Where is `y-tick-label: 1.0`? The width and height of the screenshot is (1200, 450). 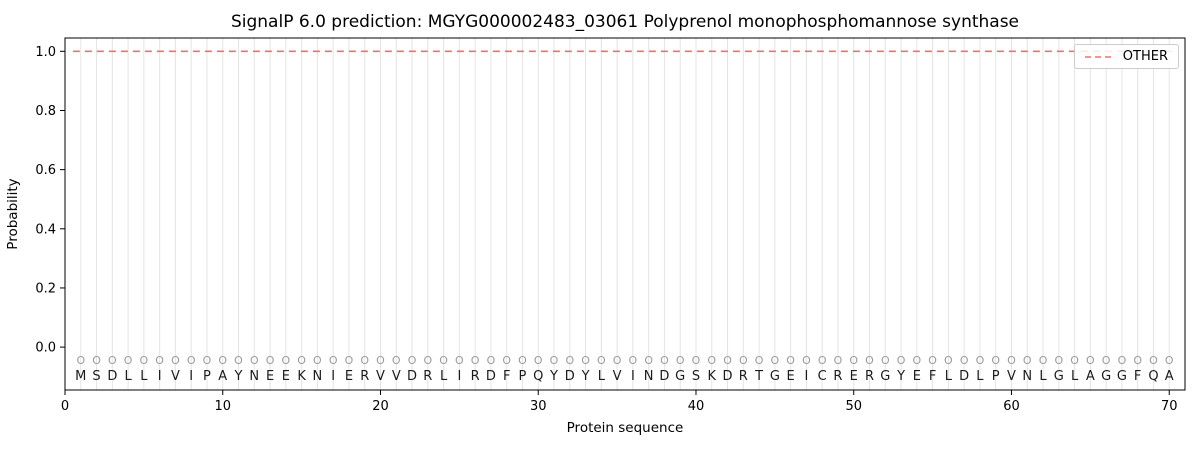
y-tick-label: 1.0 is located at coordinates (45, 52).